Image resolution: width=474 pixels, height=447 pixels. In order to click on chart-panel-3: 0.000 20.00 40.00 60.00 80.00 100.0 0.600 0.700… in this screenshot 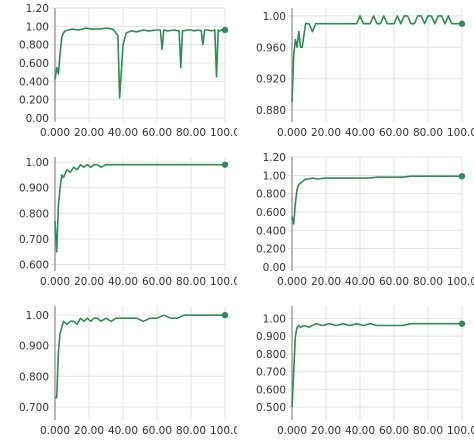, I will do `click(128, 222)`.